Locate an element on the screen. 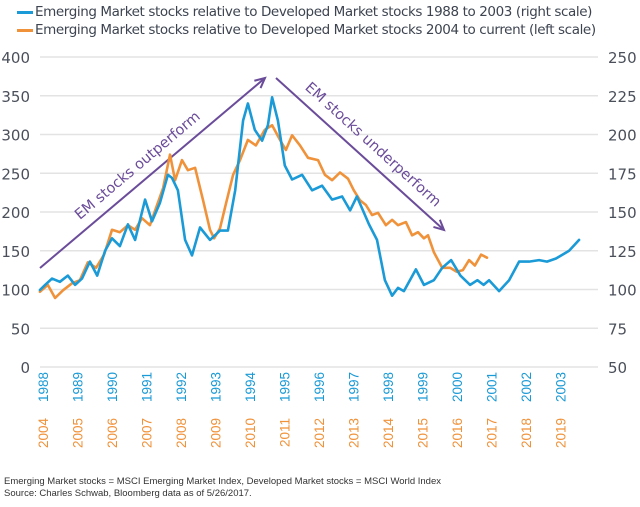  right-axis-tick-label: 50 is located at coordinates (617, 368).